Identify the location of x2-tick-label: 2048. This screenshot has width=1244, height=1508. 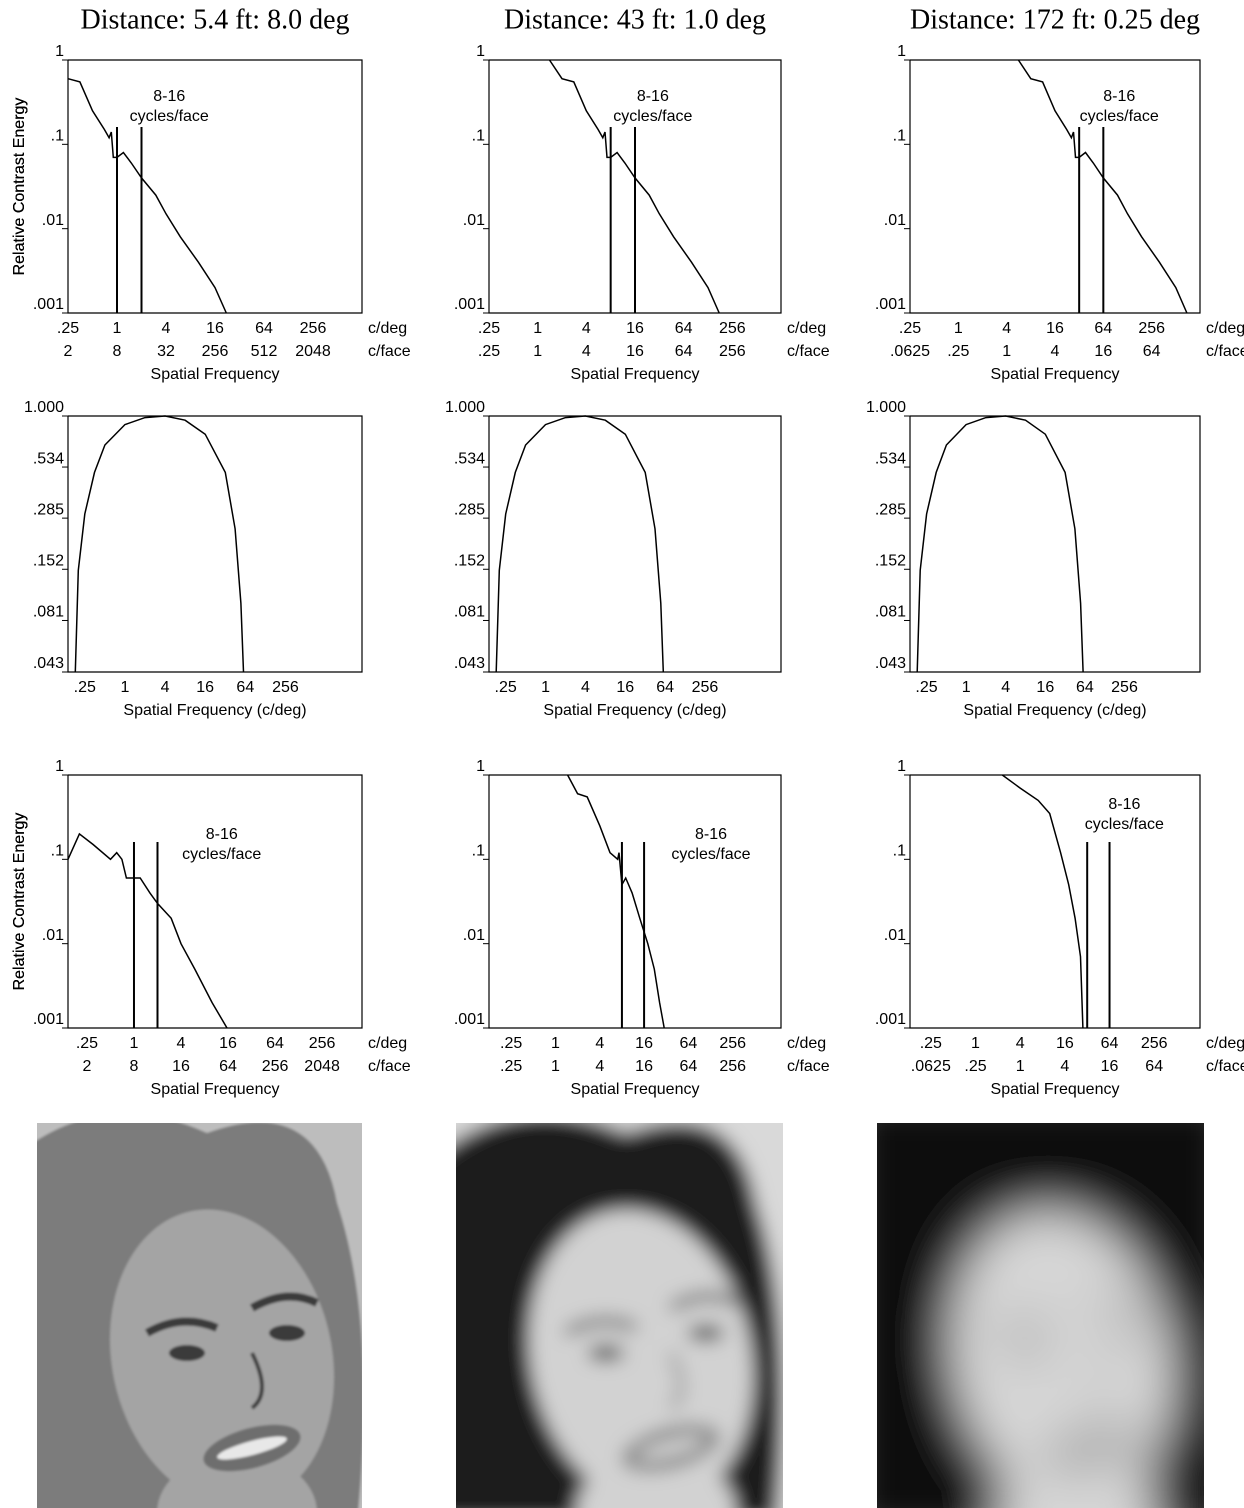
(322, 1066).